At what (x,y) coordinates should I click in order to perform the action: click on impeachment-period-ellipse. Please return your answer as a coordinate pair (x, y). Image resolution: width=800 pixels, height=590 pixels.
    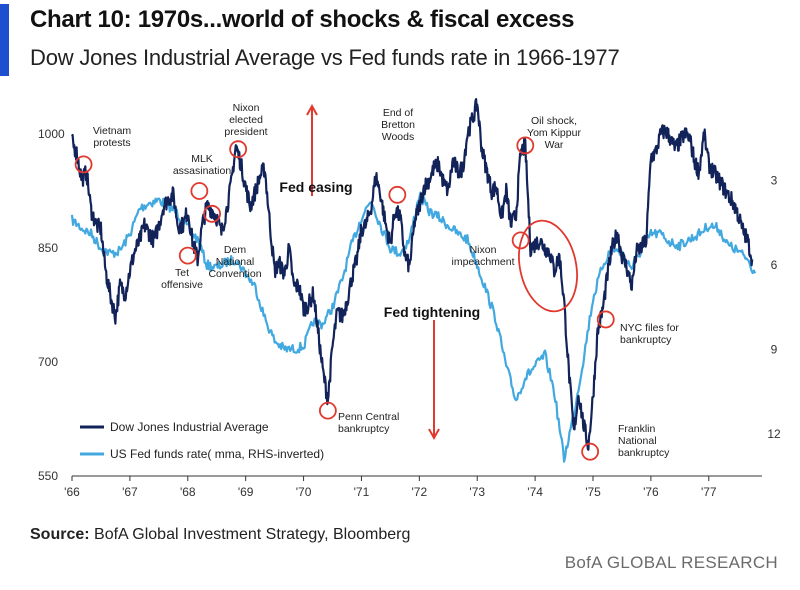
    Looking at the image, I should click on (548, 266).